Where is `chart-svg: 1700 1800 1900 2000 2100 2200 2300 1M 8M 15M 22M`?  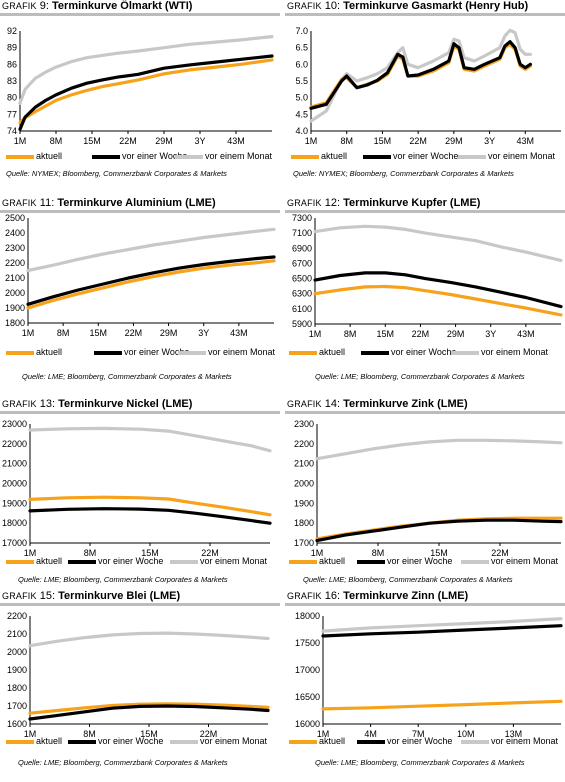
chart-svg: 1700 1800 1900 2000 2100 2200 2300 1M 8M 15M 22M is located at coordinates (428, 488).